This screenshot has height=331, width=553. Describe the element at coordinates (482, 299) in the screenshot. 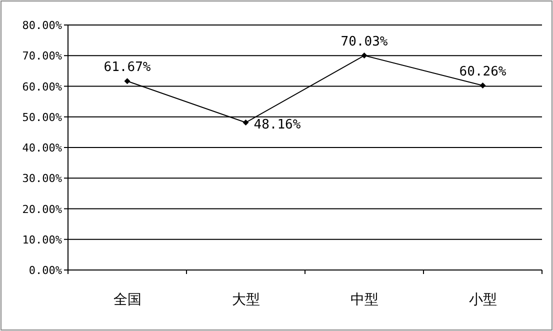

I see `x-tick-label: 小型` at that location.